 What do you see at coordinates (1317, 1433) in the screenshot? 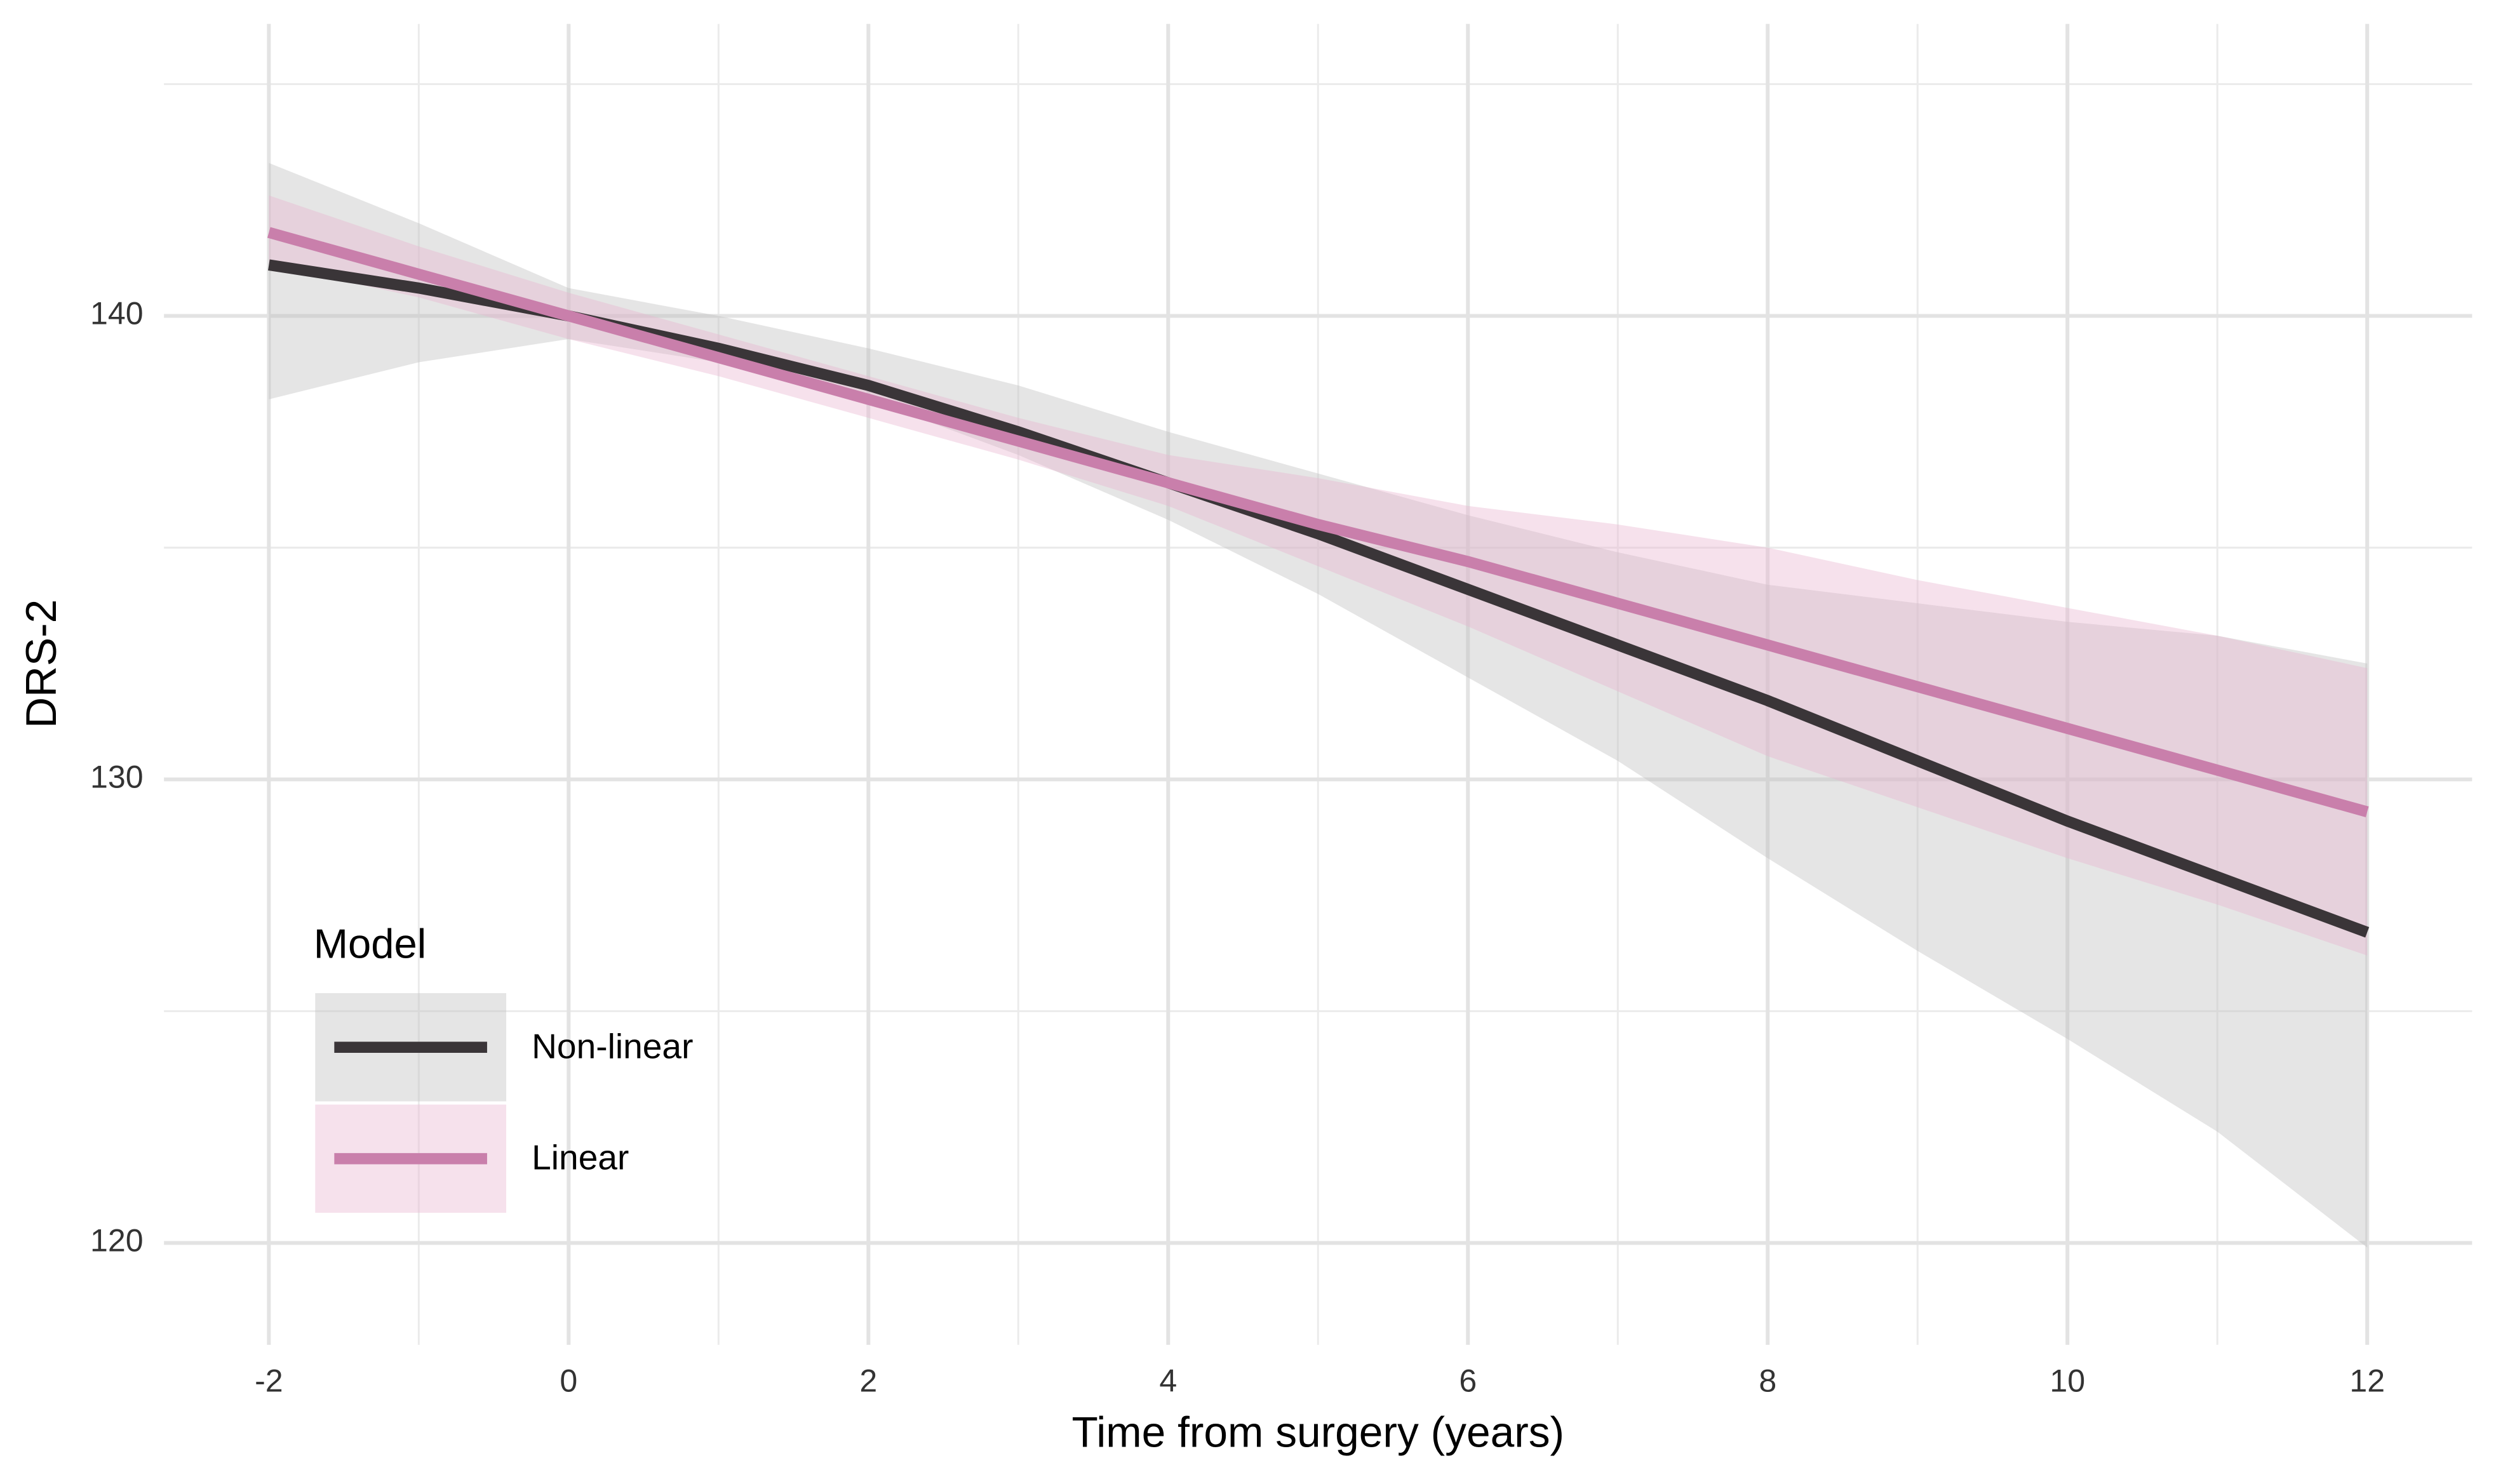
I see `x-axis-title: Time from surgery (years)` at bounding box center [1317, 1433].